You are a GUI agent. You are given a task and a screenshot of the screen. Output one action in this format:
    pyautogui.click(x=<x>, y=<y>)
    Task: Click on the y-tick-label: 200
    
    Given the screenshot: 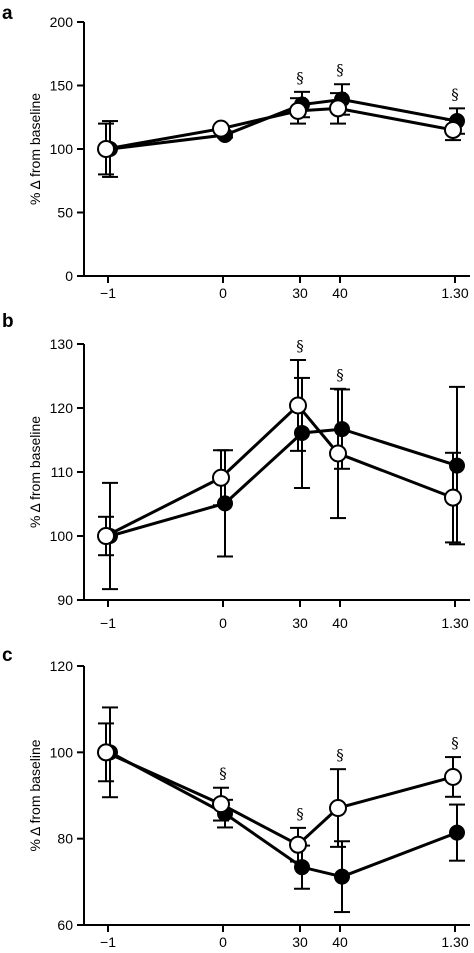 What is the action you would take?
    pyautogui.click(x=62, y=22)
    